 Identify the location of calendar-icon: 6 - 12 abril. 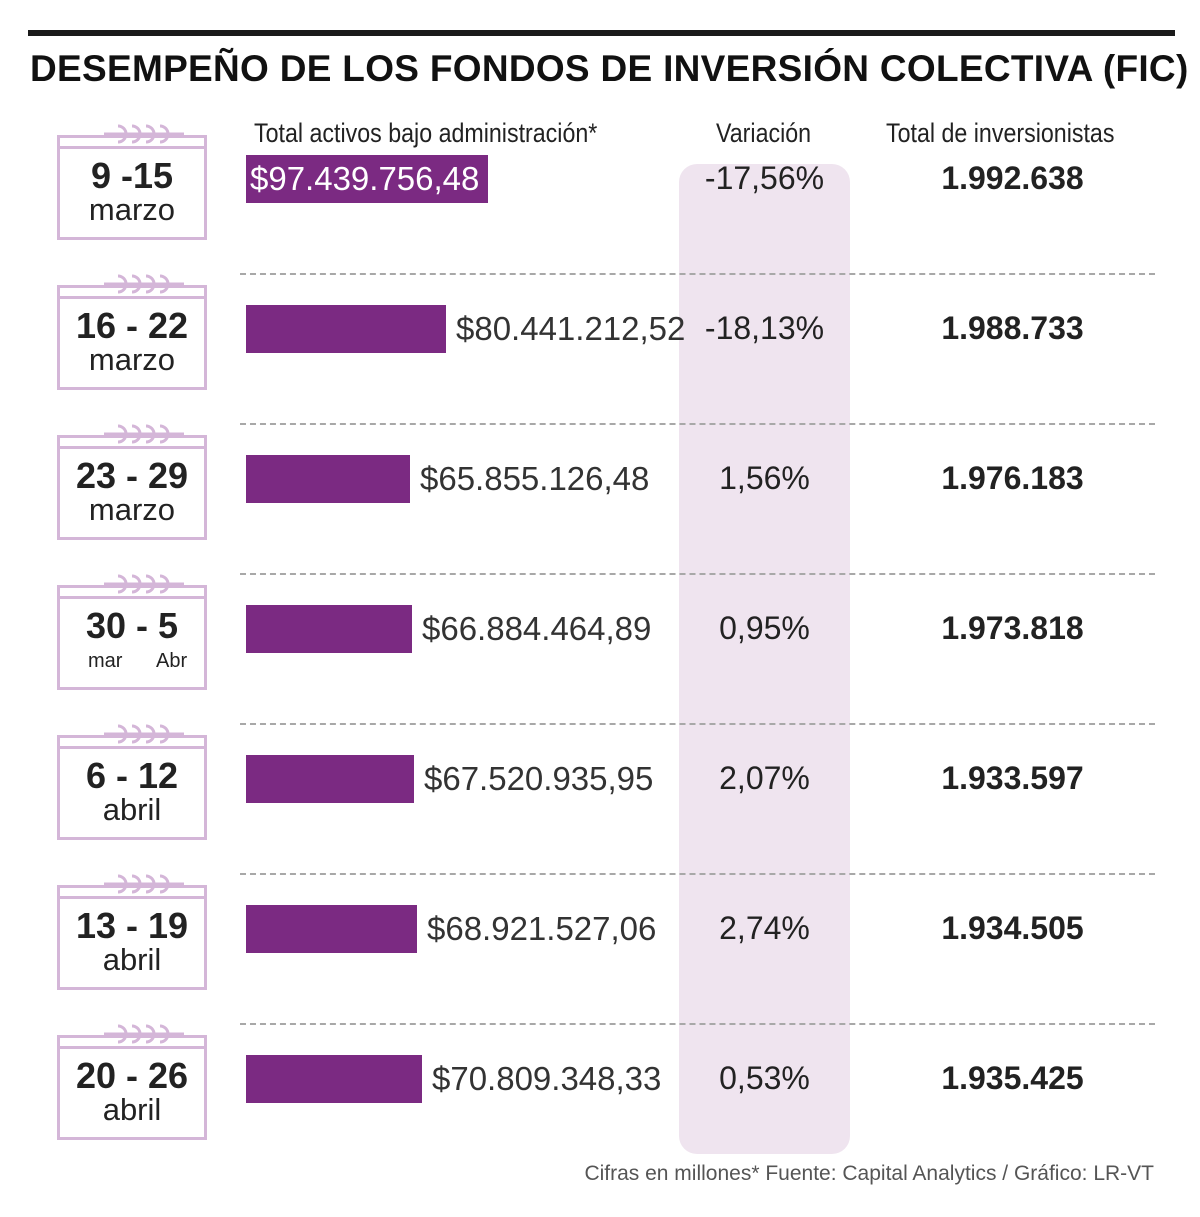
(132, 782).